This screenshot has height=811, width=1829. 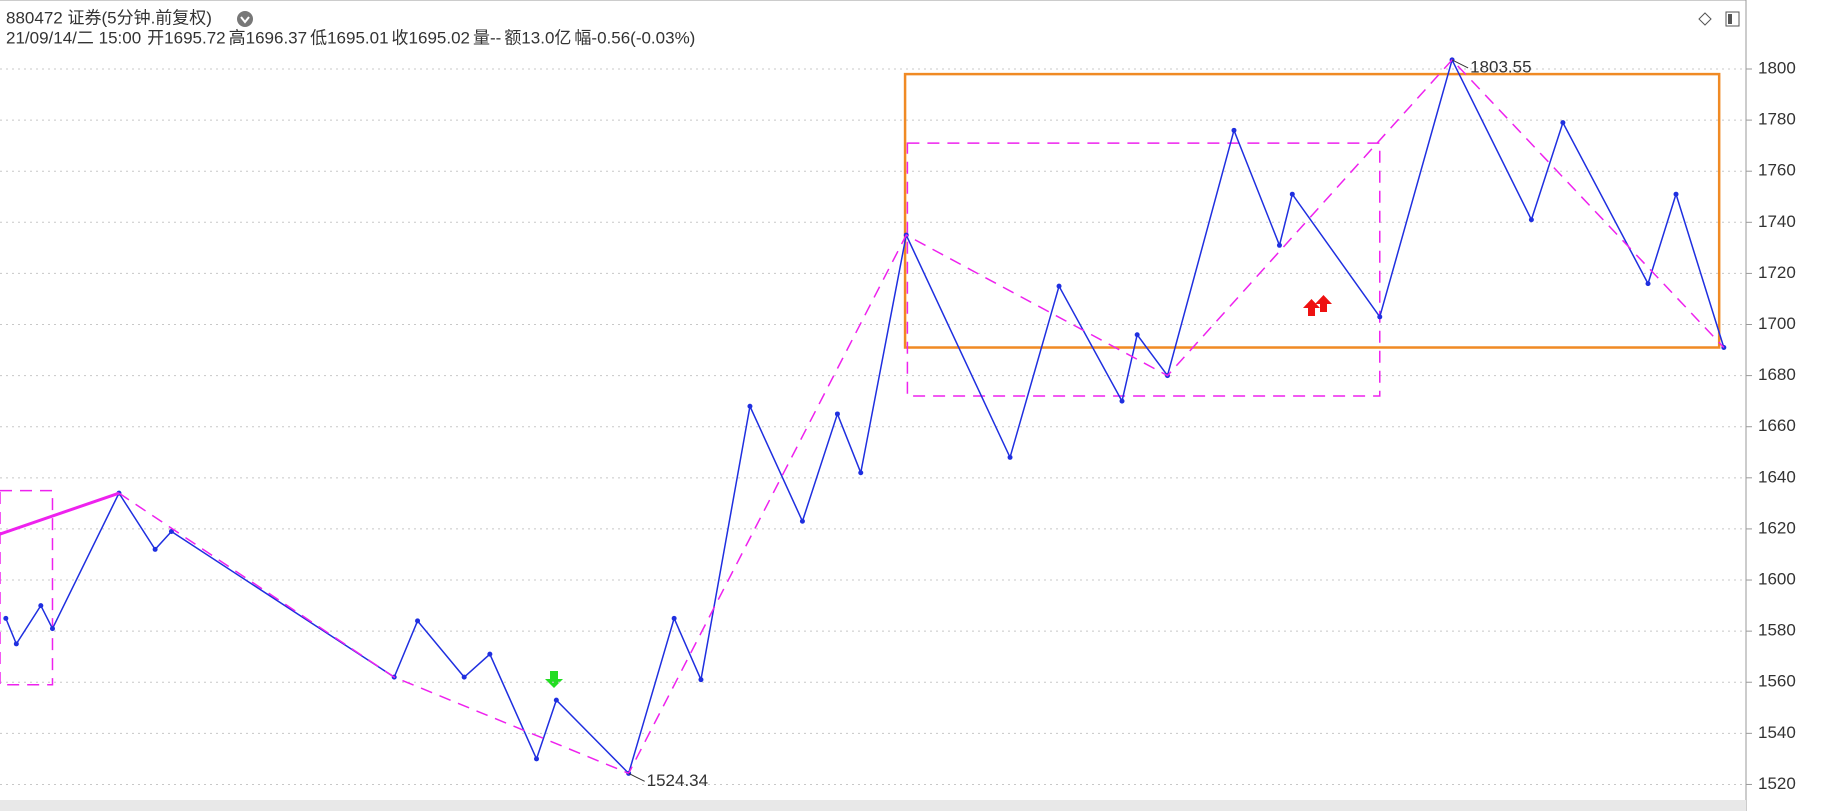 I want to click on info-item: 幅-0.56(-0.03%), so click(x=634, y=37).